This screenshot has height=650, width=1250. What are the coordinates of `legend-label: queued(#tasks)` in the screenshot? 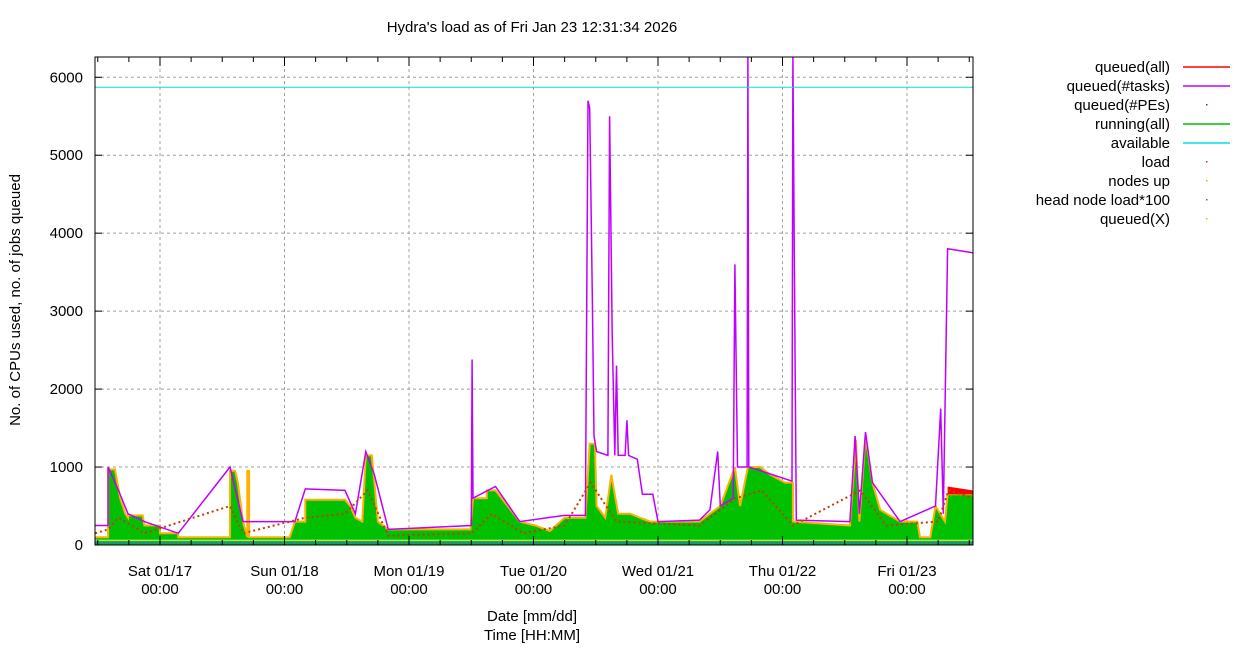 It's located at (1118, 86).